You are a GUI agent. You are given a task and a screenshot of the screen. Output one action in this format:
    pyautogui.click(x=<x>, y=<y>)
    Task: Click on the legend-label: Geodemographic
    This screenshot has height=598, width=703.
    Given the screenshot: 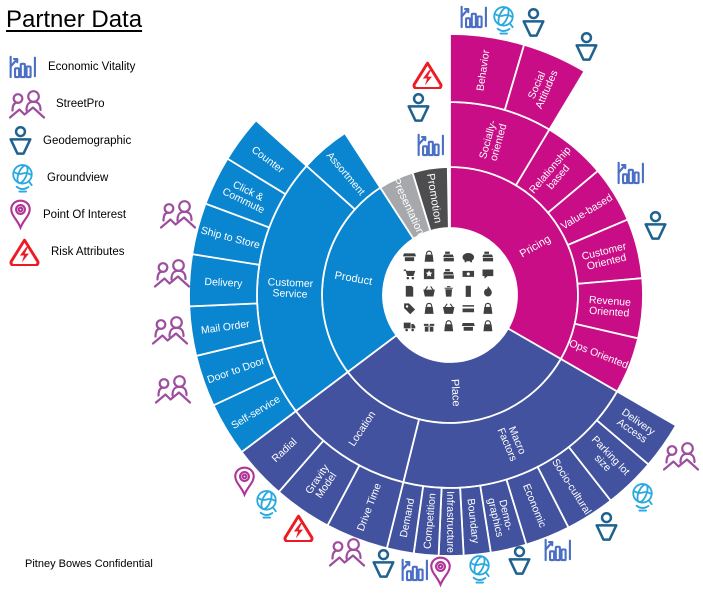 What is the action you would take?
    pyautogui.click(x=87, y=140)
    